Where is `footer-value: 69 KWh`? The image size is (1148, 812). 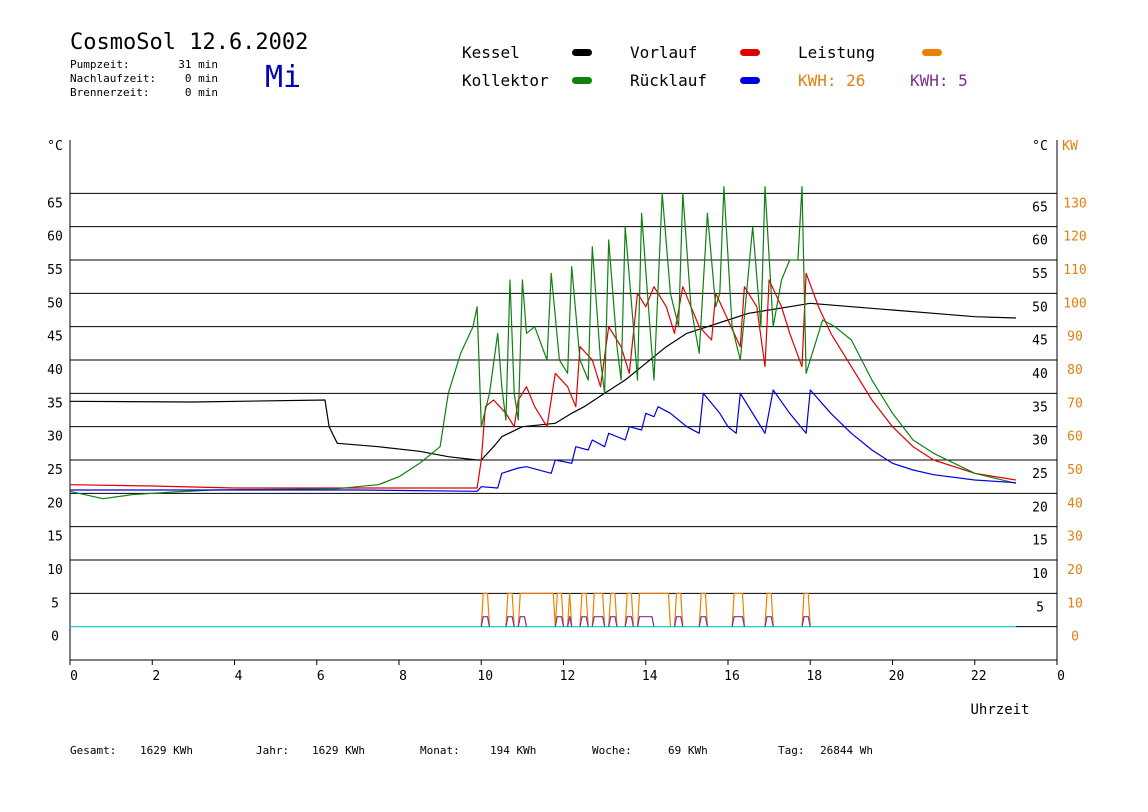 footer-value: 69 KWh is located at coordinates (688, 750).